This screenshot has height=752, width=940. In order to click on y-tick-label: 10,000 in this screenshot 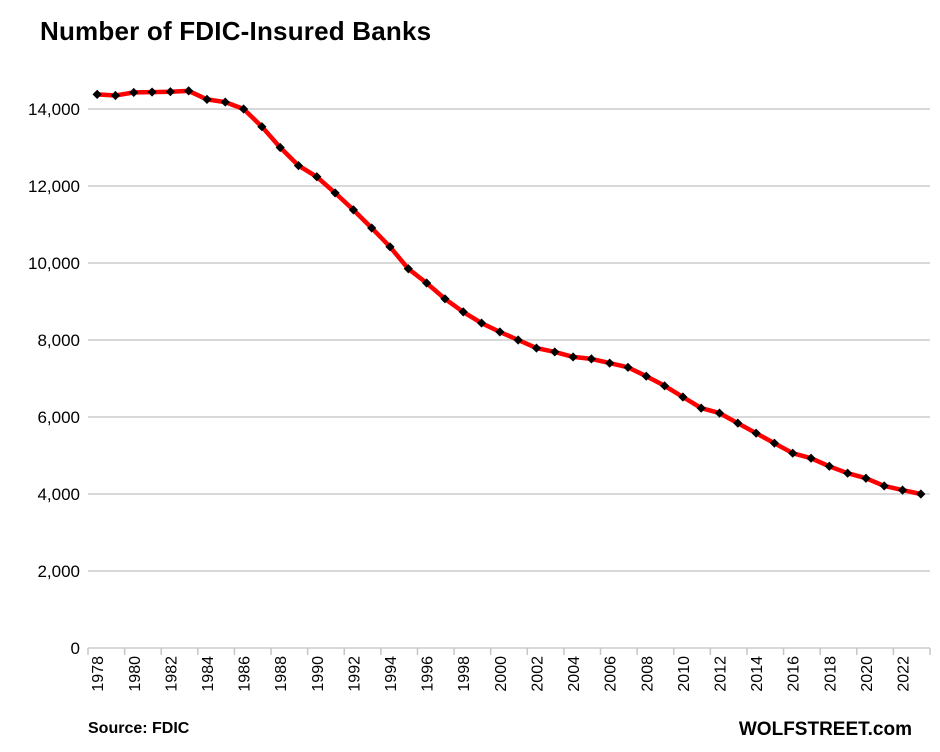, I will do `click(54, 263)`.